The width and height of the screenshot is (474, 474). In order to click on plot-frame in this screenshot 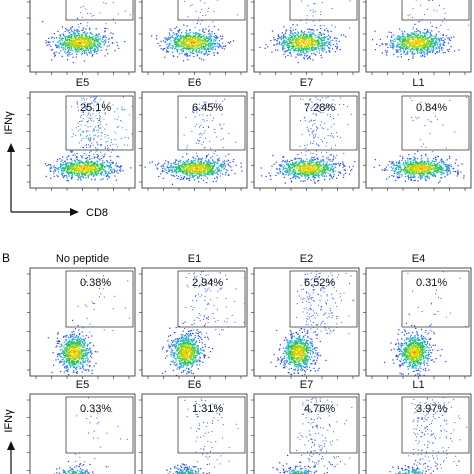, I will do `click(82, 140)`.